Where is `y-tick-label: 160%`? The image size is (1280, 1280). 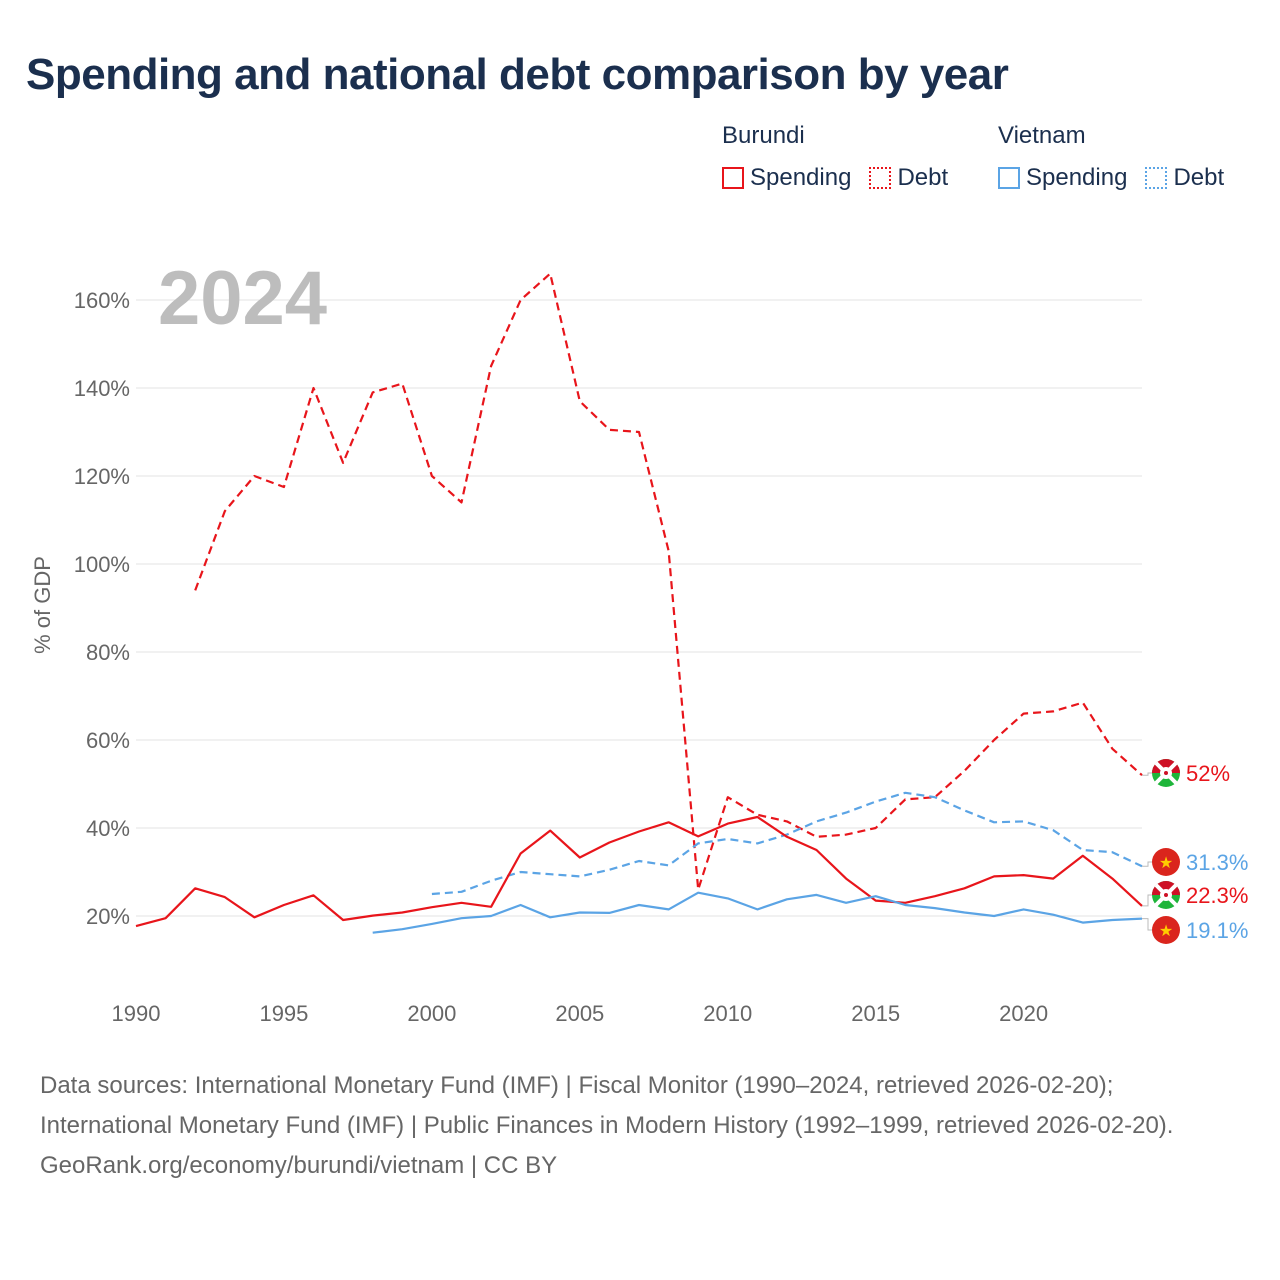 y-tick-label: 160% is located at coordinates (102, 300).